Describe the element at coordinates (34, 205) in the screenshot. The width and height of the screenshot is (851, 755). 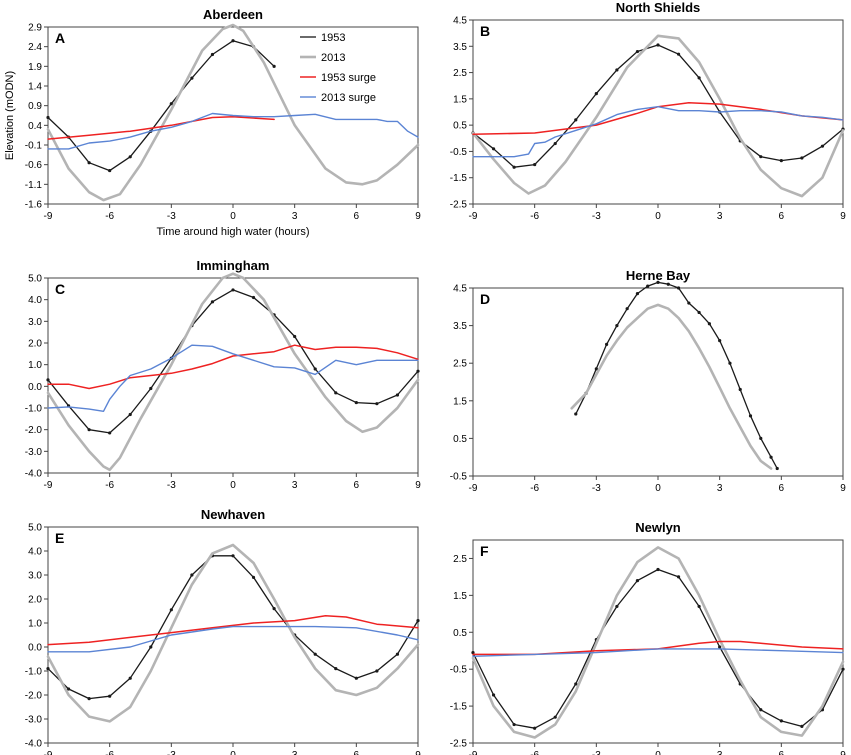
I see `y-tick-label: -1.6` at that location.